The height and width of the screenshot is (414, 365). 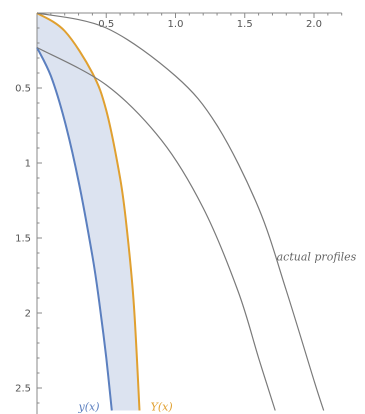 What do you see at coordinates (89, 407) in the screenshot?
I see `annotation-label: y(x)` at bounding box center [89, 407].